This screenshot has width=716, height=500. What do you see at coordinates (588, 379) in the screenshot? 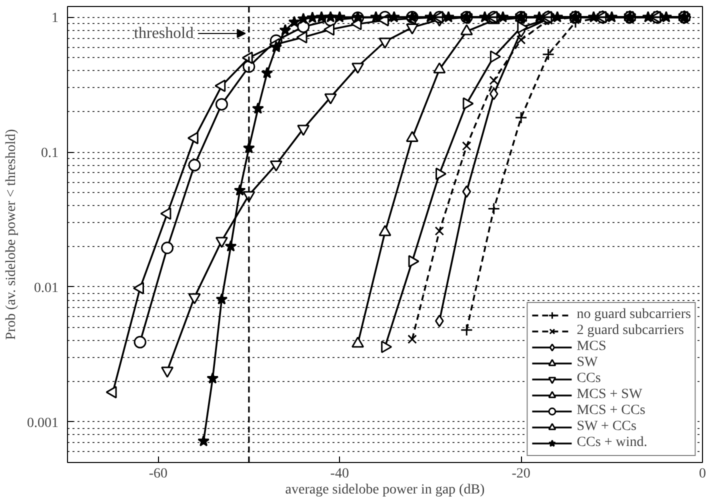
I see `legend-label: CCs` at bounding box center [588, 379].